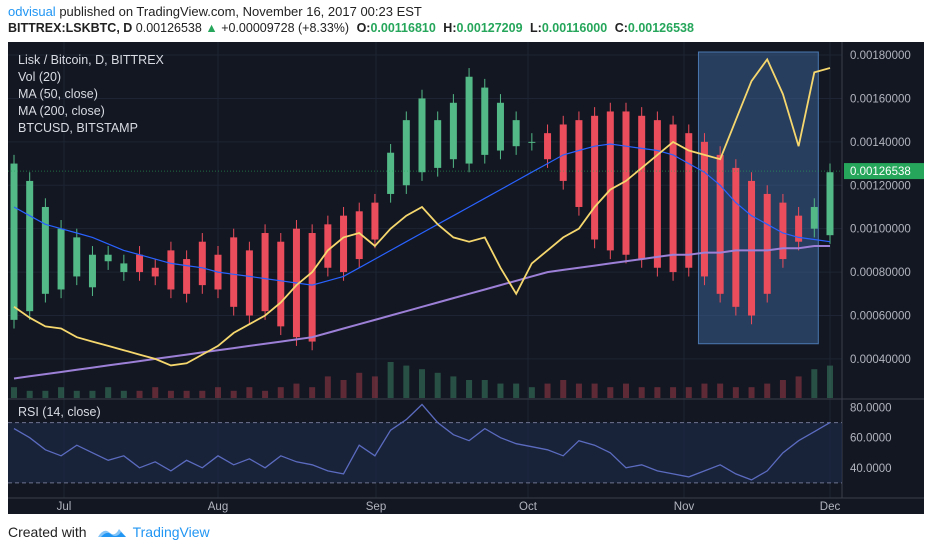 This screenshot has height=550, width=932. I want to click on low-label: L:, so click(536, 28).